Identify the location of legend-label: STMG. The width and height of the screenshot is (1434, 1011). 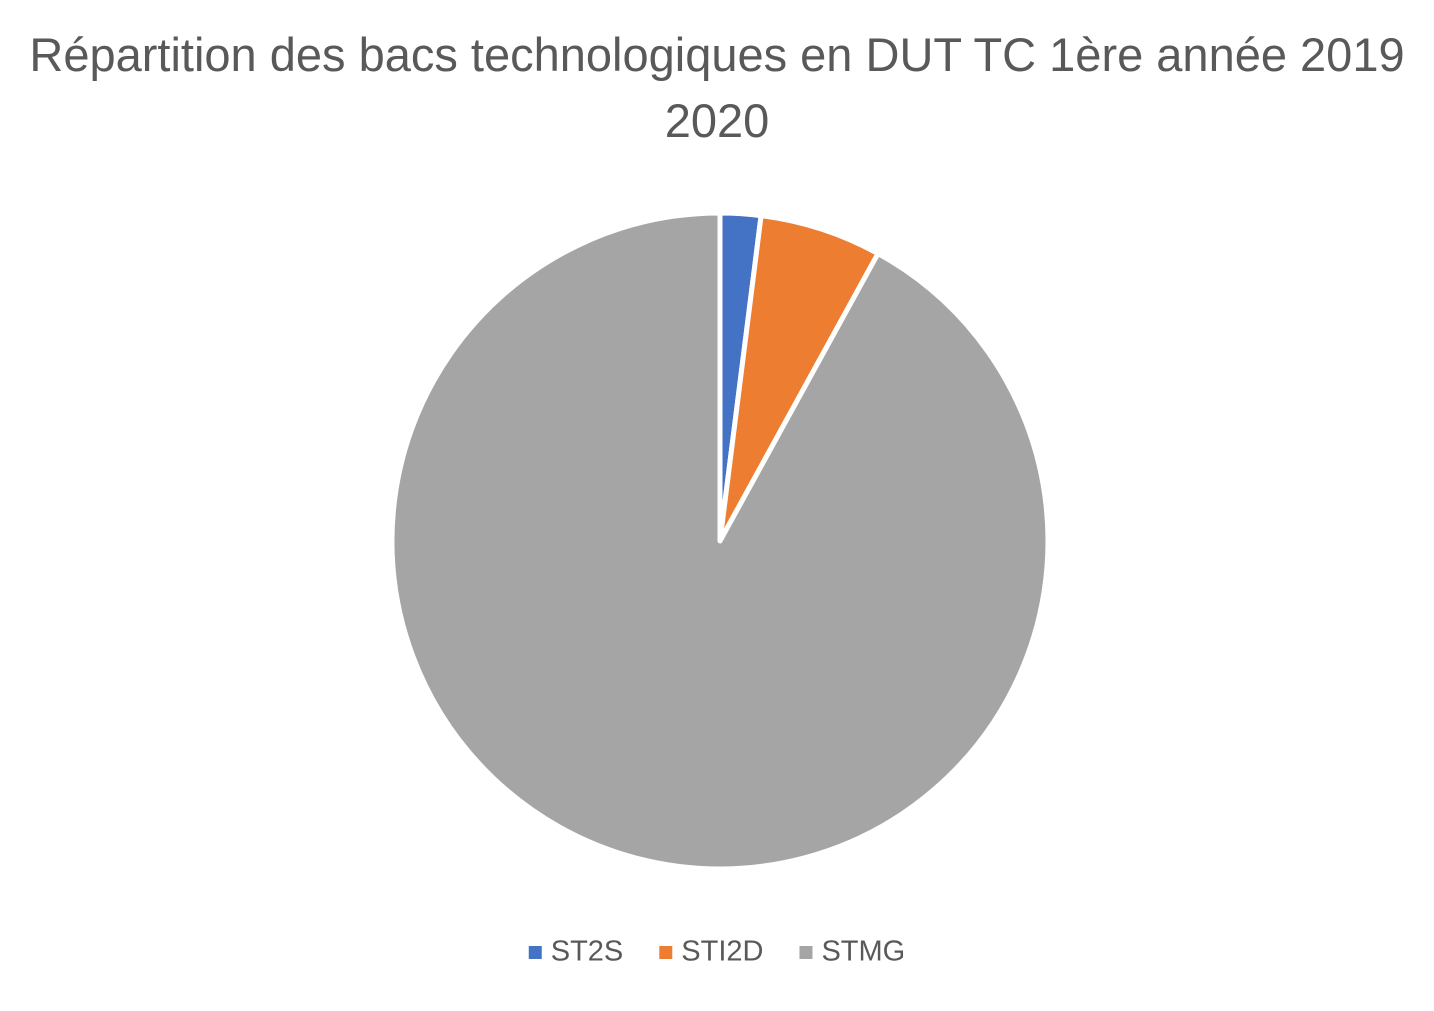
(863, 952).